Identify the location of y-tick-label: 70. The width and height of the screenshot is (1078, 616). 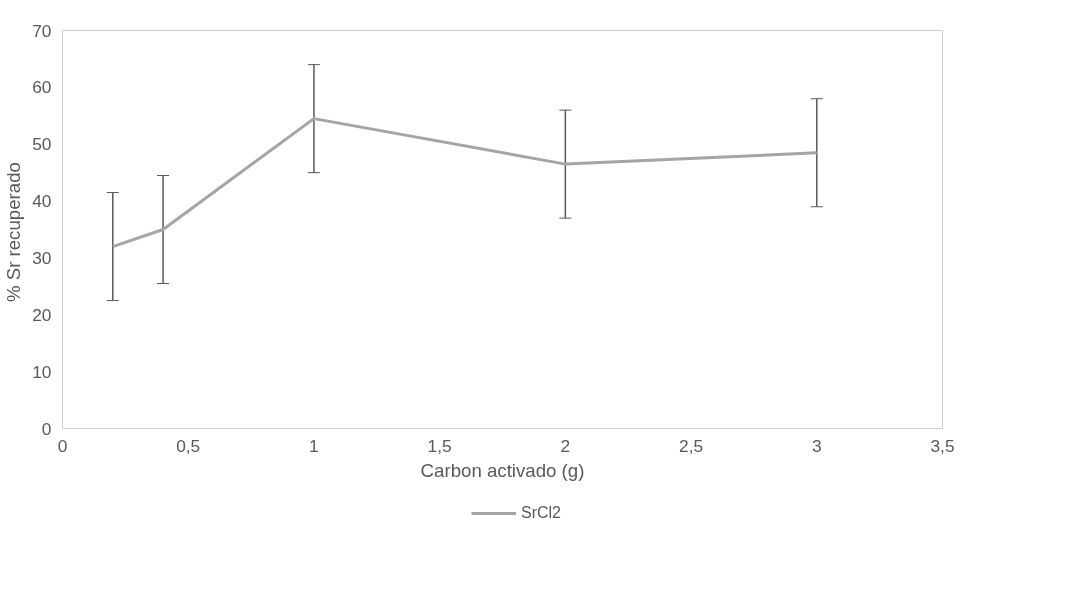
(42, 30).